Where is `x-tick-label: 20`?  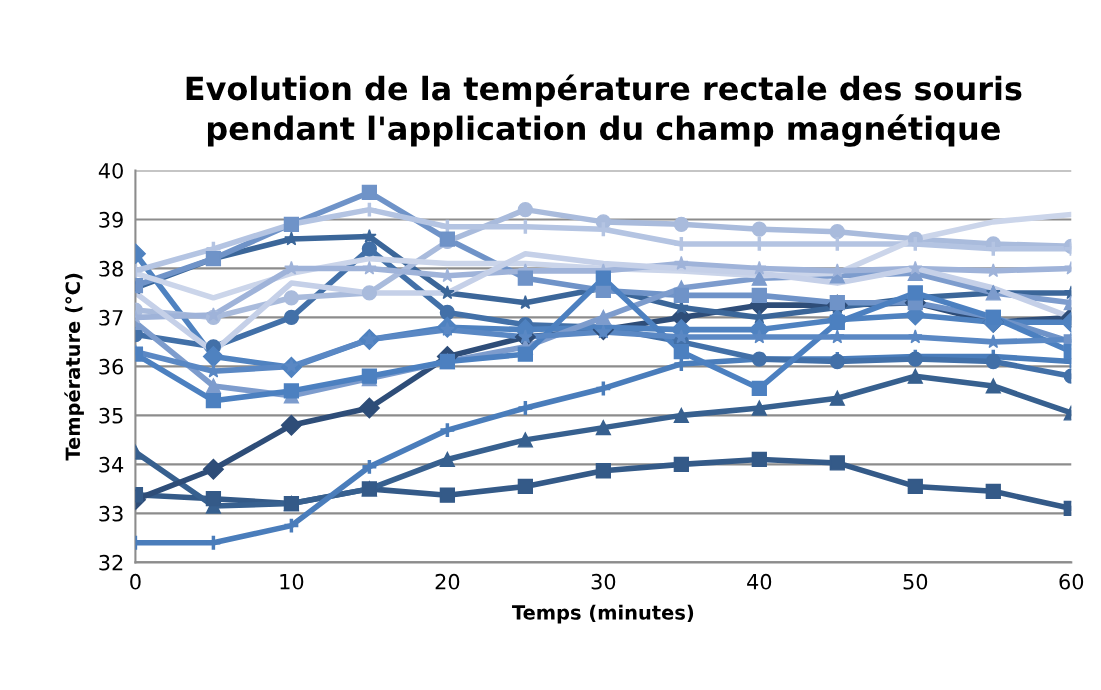 x-tick-label: 20 is located at coordinates (447, 581).